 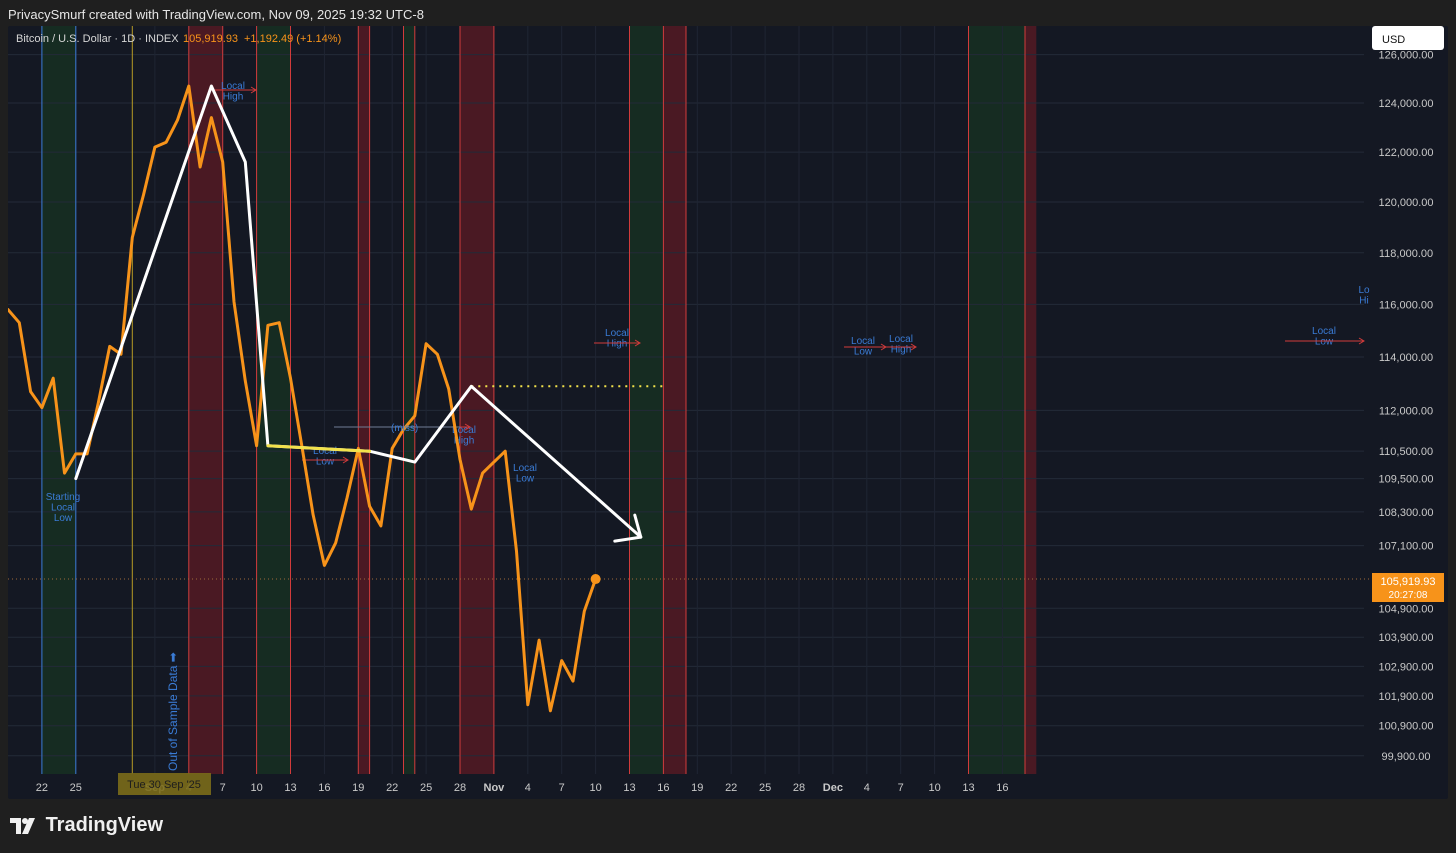 What do you see at coordinates (1406, 254) in the screenshot?
I see `y-tick-label: 118,000.00` at bounding box center [1406, 254].